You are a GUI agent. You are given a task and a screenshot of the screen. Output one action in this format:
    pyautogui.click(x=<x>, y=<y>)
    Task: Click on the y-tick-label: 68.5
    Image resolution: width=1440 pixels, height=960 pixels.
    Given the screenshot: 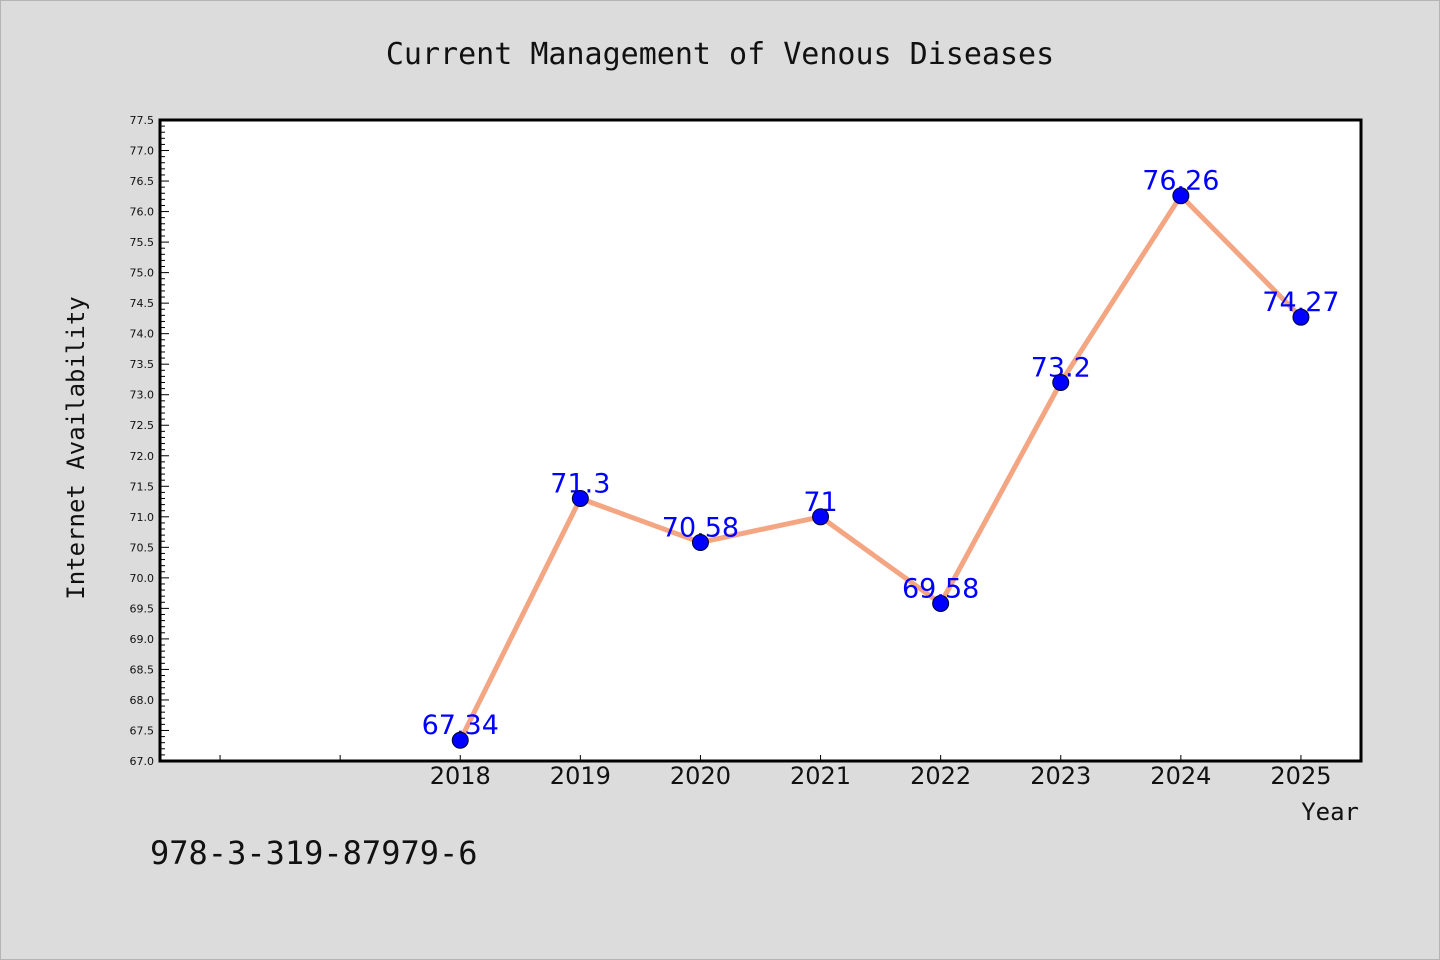 What is the action you would take?
    pyautogui.click(x=142, y=669)
    